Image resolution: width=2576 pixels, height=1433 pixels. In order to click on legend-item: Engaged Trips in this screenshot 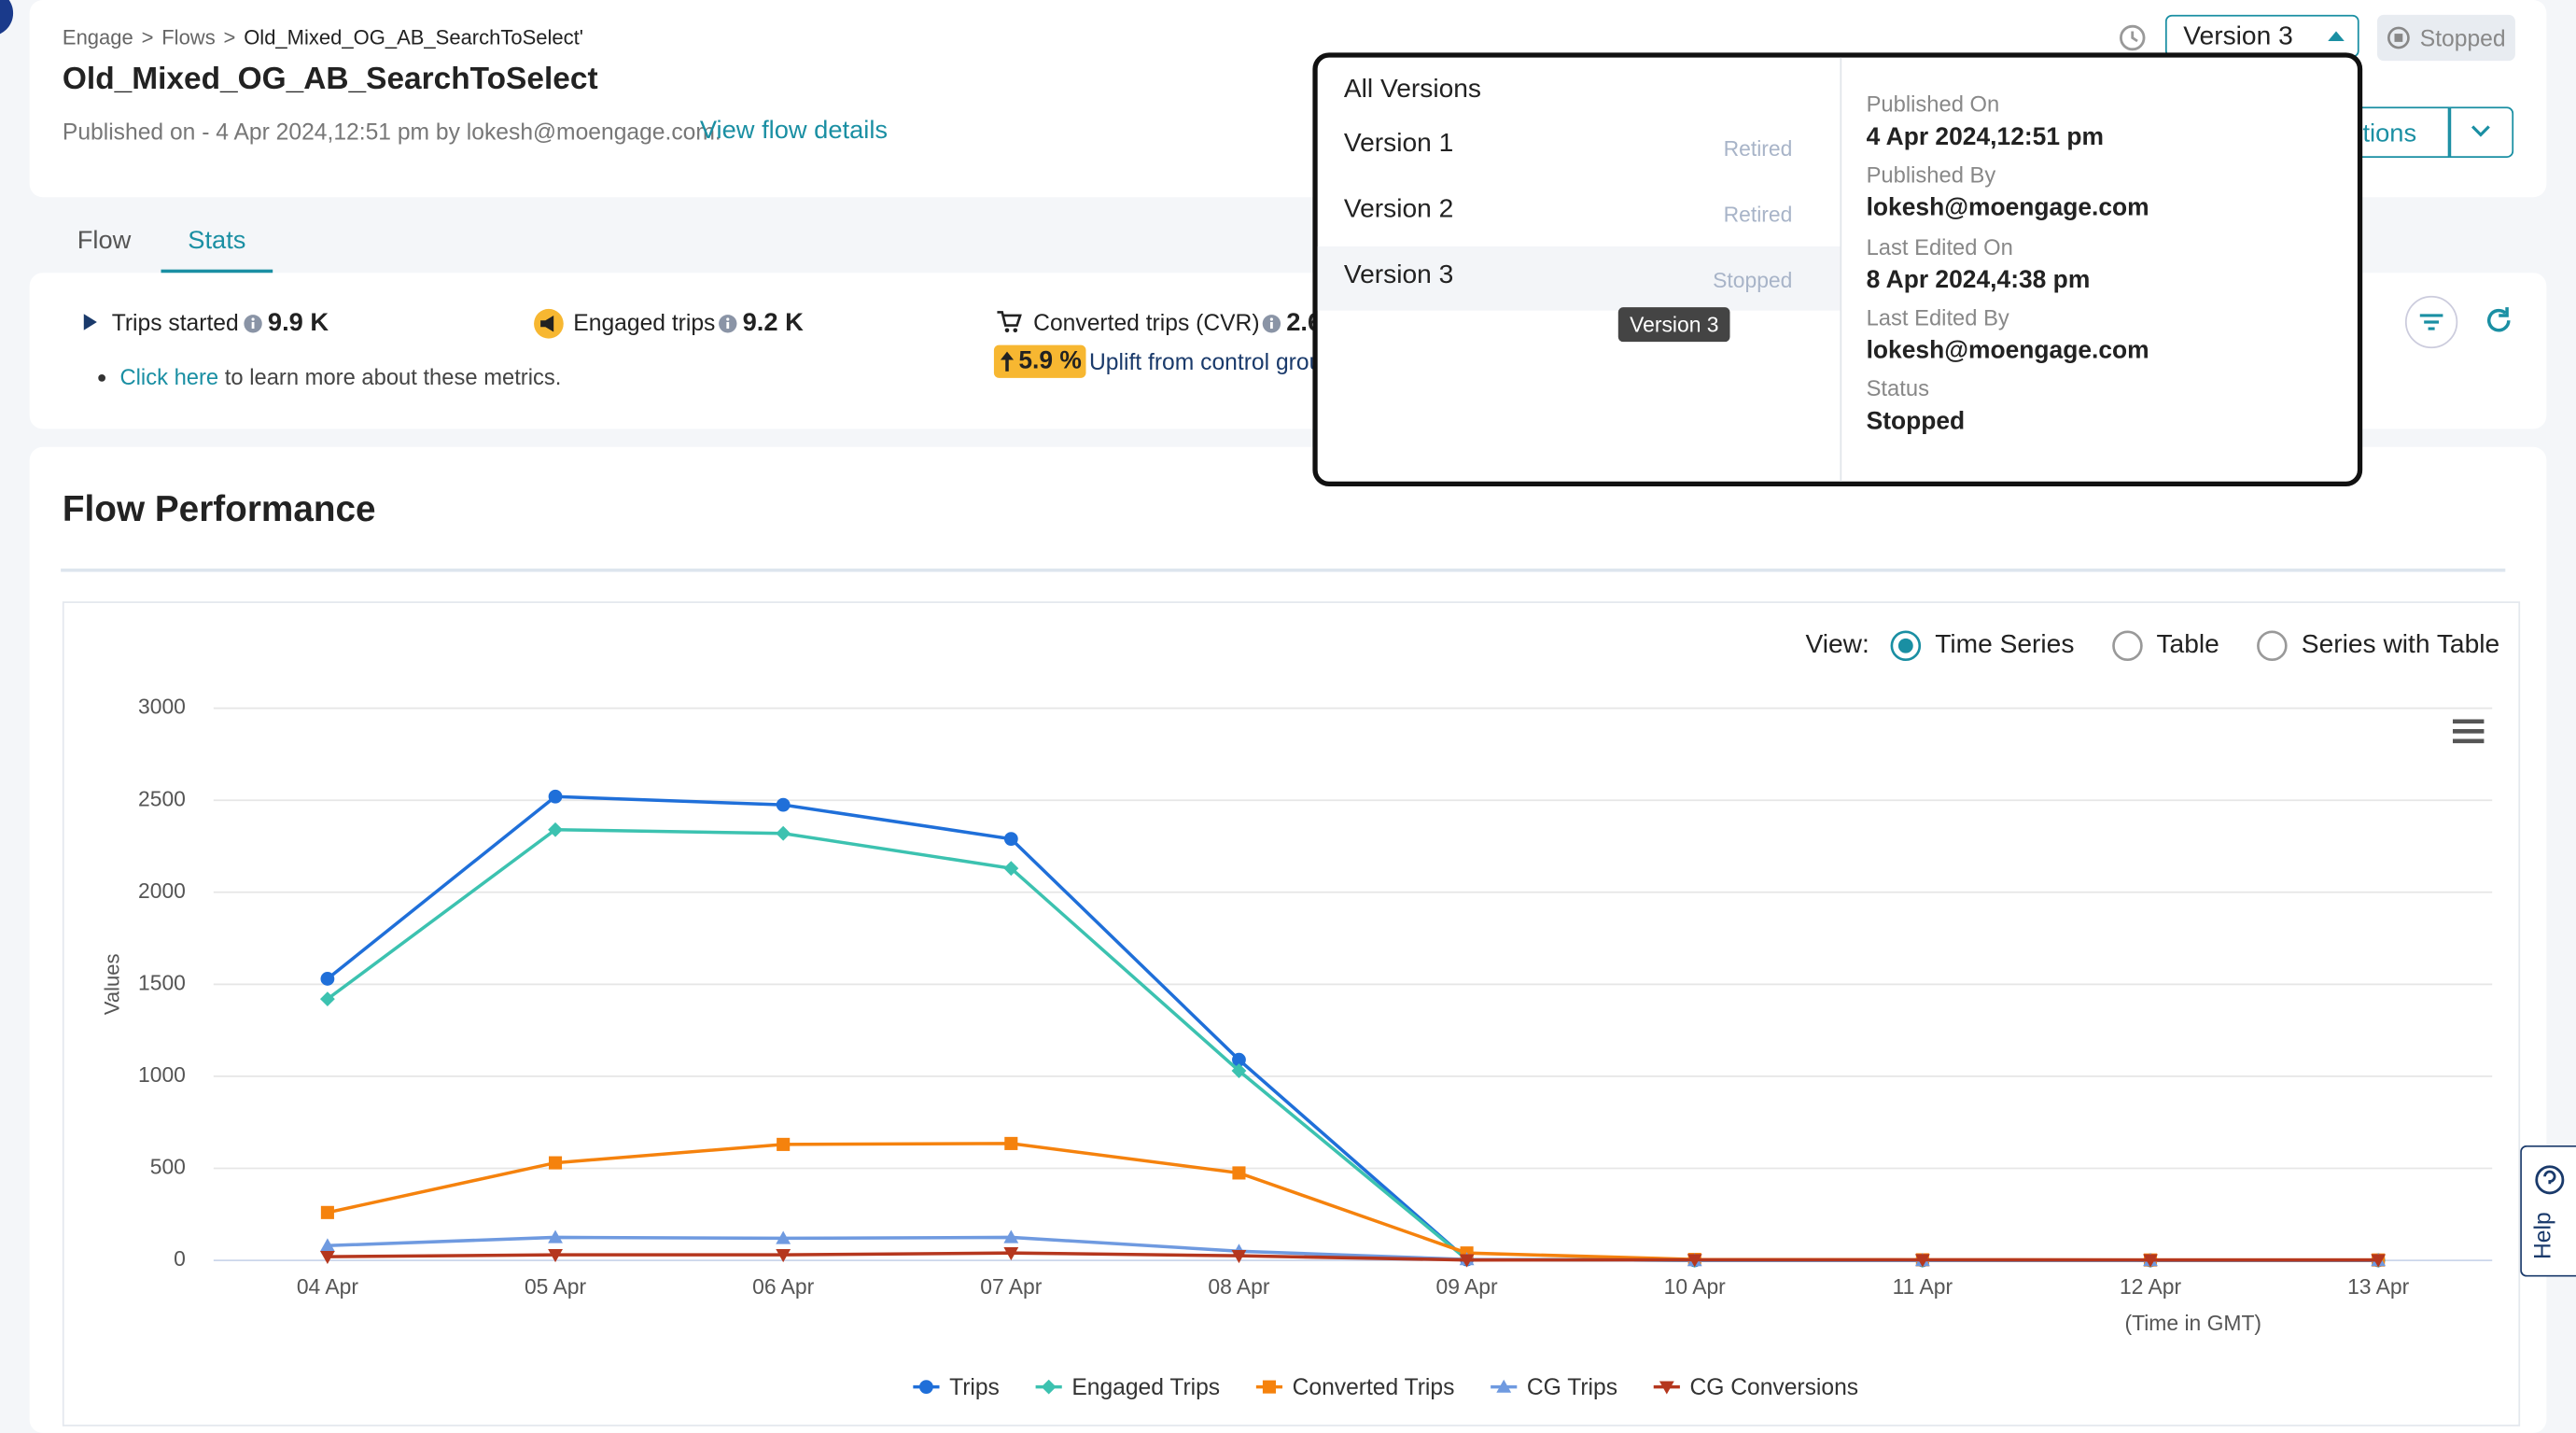, I will do `click(1128, 1387)`.